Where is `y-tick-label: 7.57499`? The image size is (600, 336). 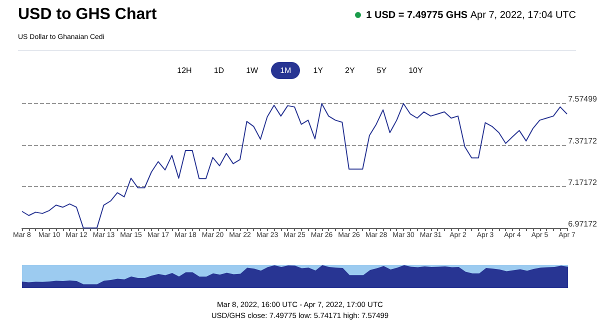
y-tick-label: 7.57499 is located at coordinates (583, 99).